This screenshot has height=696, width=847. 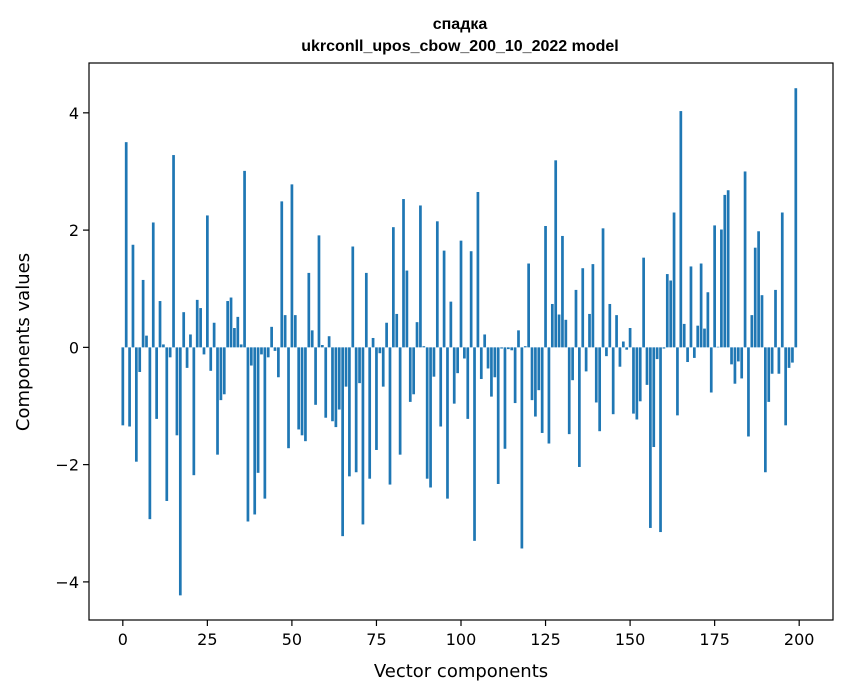 What do you see at coordinates (67, 465) in the screenshot?
I see `y-tick-label: −2` at bounding box center [67, 465].